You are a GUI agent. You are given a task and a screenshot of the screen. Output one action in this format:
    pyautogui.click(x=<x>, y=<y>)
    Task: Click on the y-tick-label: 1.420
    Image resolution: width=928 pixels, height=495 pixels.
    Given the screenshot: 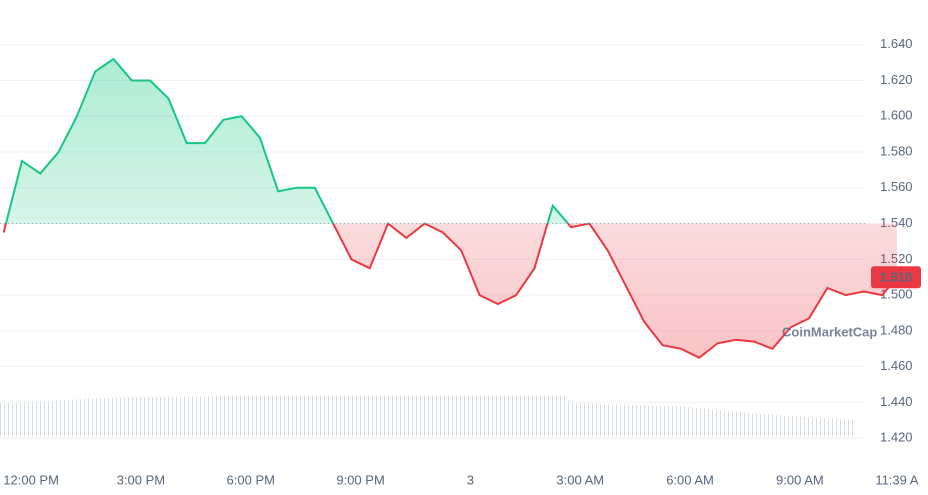 What is the action you would take?
    pyautogui.click(x=896, y=437)
    